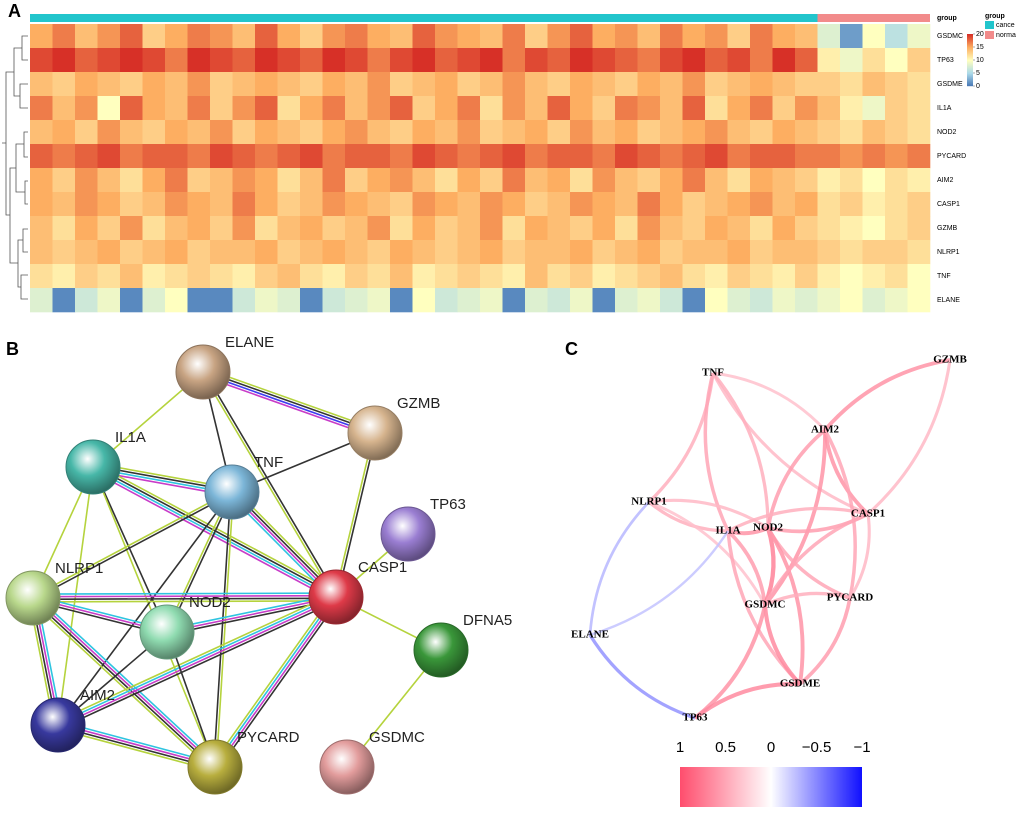 This screenshot has width=1020, height=813. Describe the element at coordinates (948, 252) in the screenshot. I see `row-label: NLRP1` at that location.